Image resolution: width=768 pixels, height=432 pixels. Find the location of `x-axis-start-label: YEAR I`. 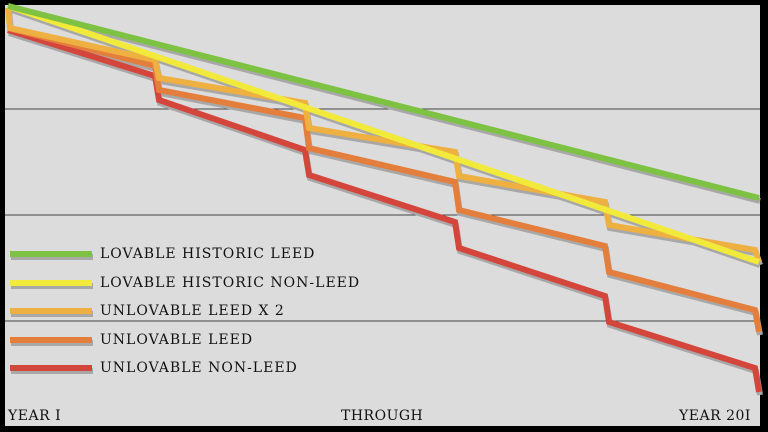

x-axis-start-label: YEAR I is located at coordinates (35, 416).